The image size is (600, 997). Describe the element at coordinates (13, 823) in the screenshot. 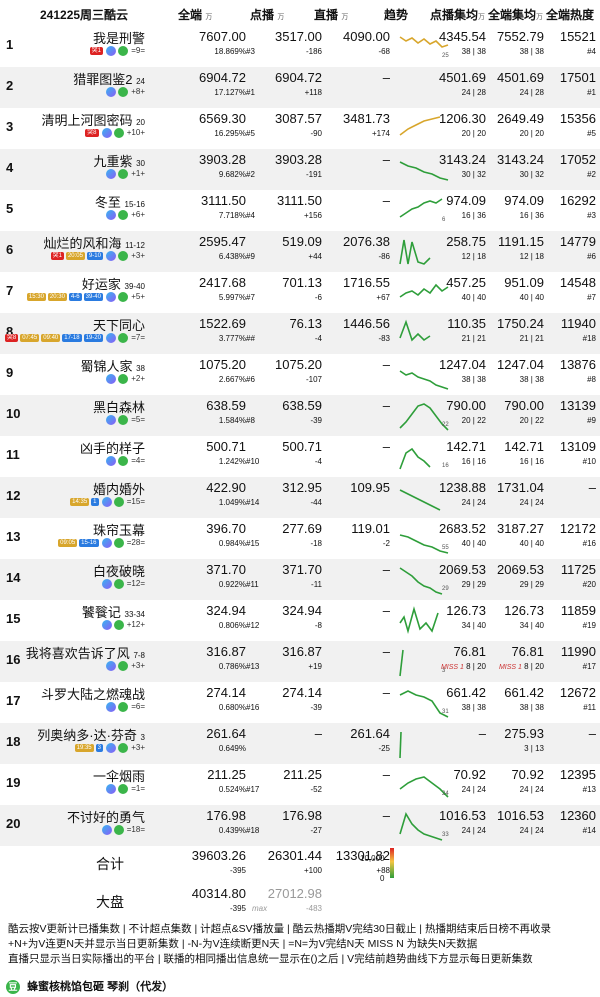

I see `rank-number: 20` at that location.